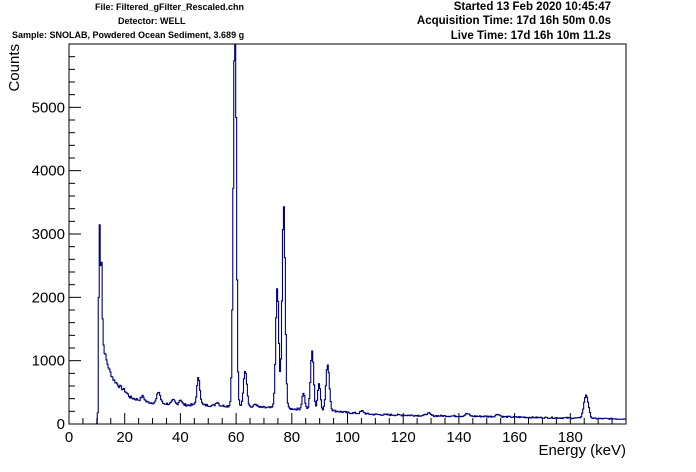 Image resolution: width=696 pixels, height=472 pixels. What do you see at coordinates (180, 437) in the screenshot?
I see `x-tick-label: 40` at bounding box center [180, 437].